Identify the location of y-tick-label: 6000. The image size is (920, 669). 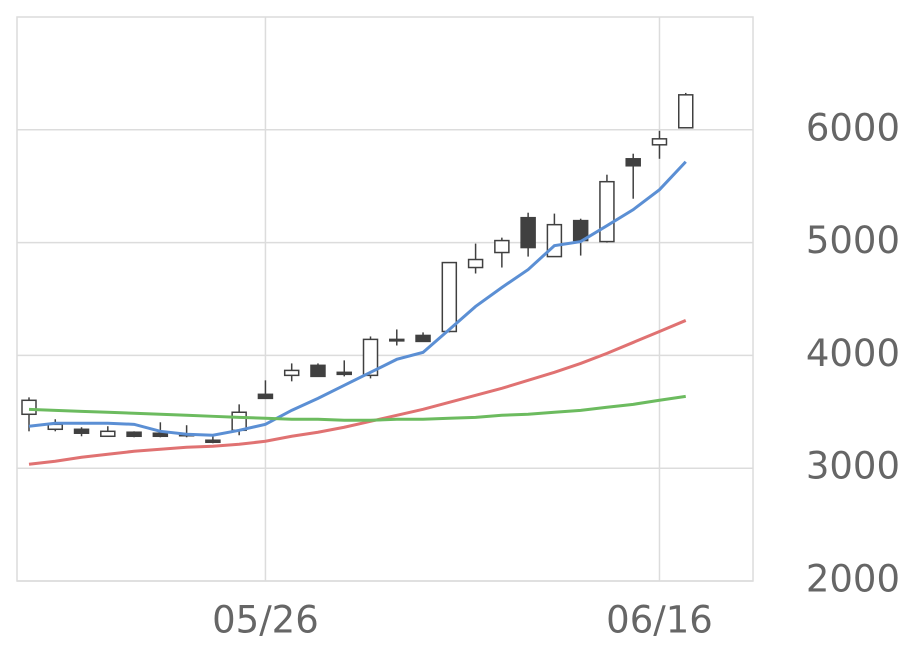
(853, 127).